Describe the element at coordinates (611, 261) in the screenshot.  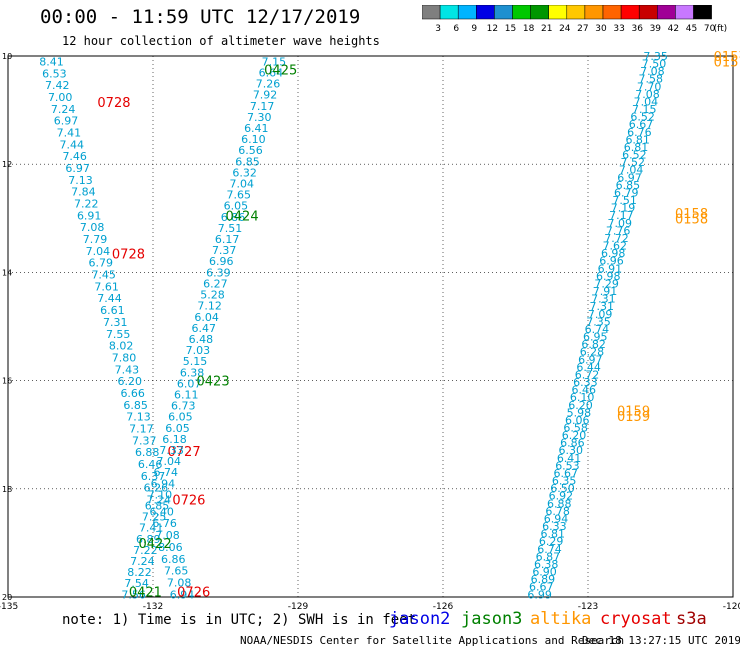
I see `swh-value-altika: 6.96` at that location.